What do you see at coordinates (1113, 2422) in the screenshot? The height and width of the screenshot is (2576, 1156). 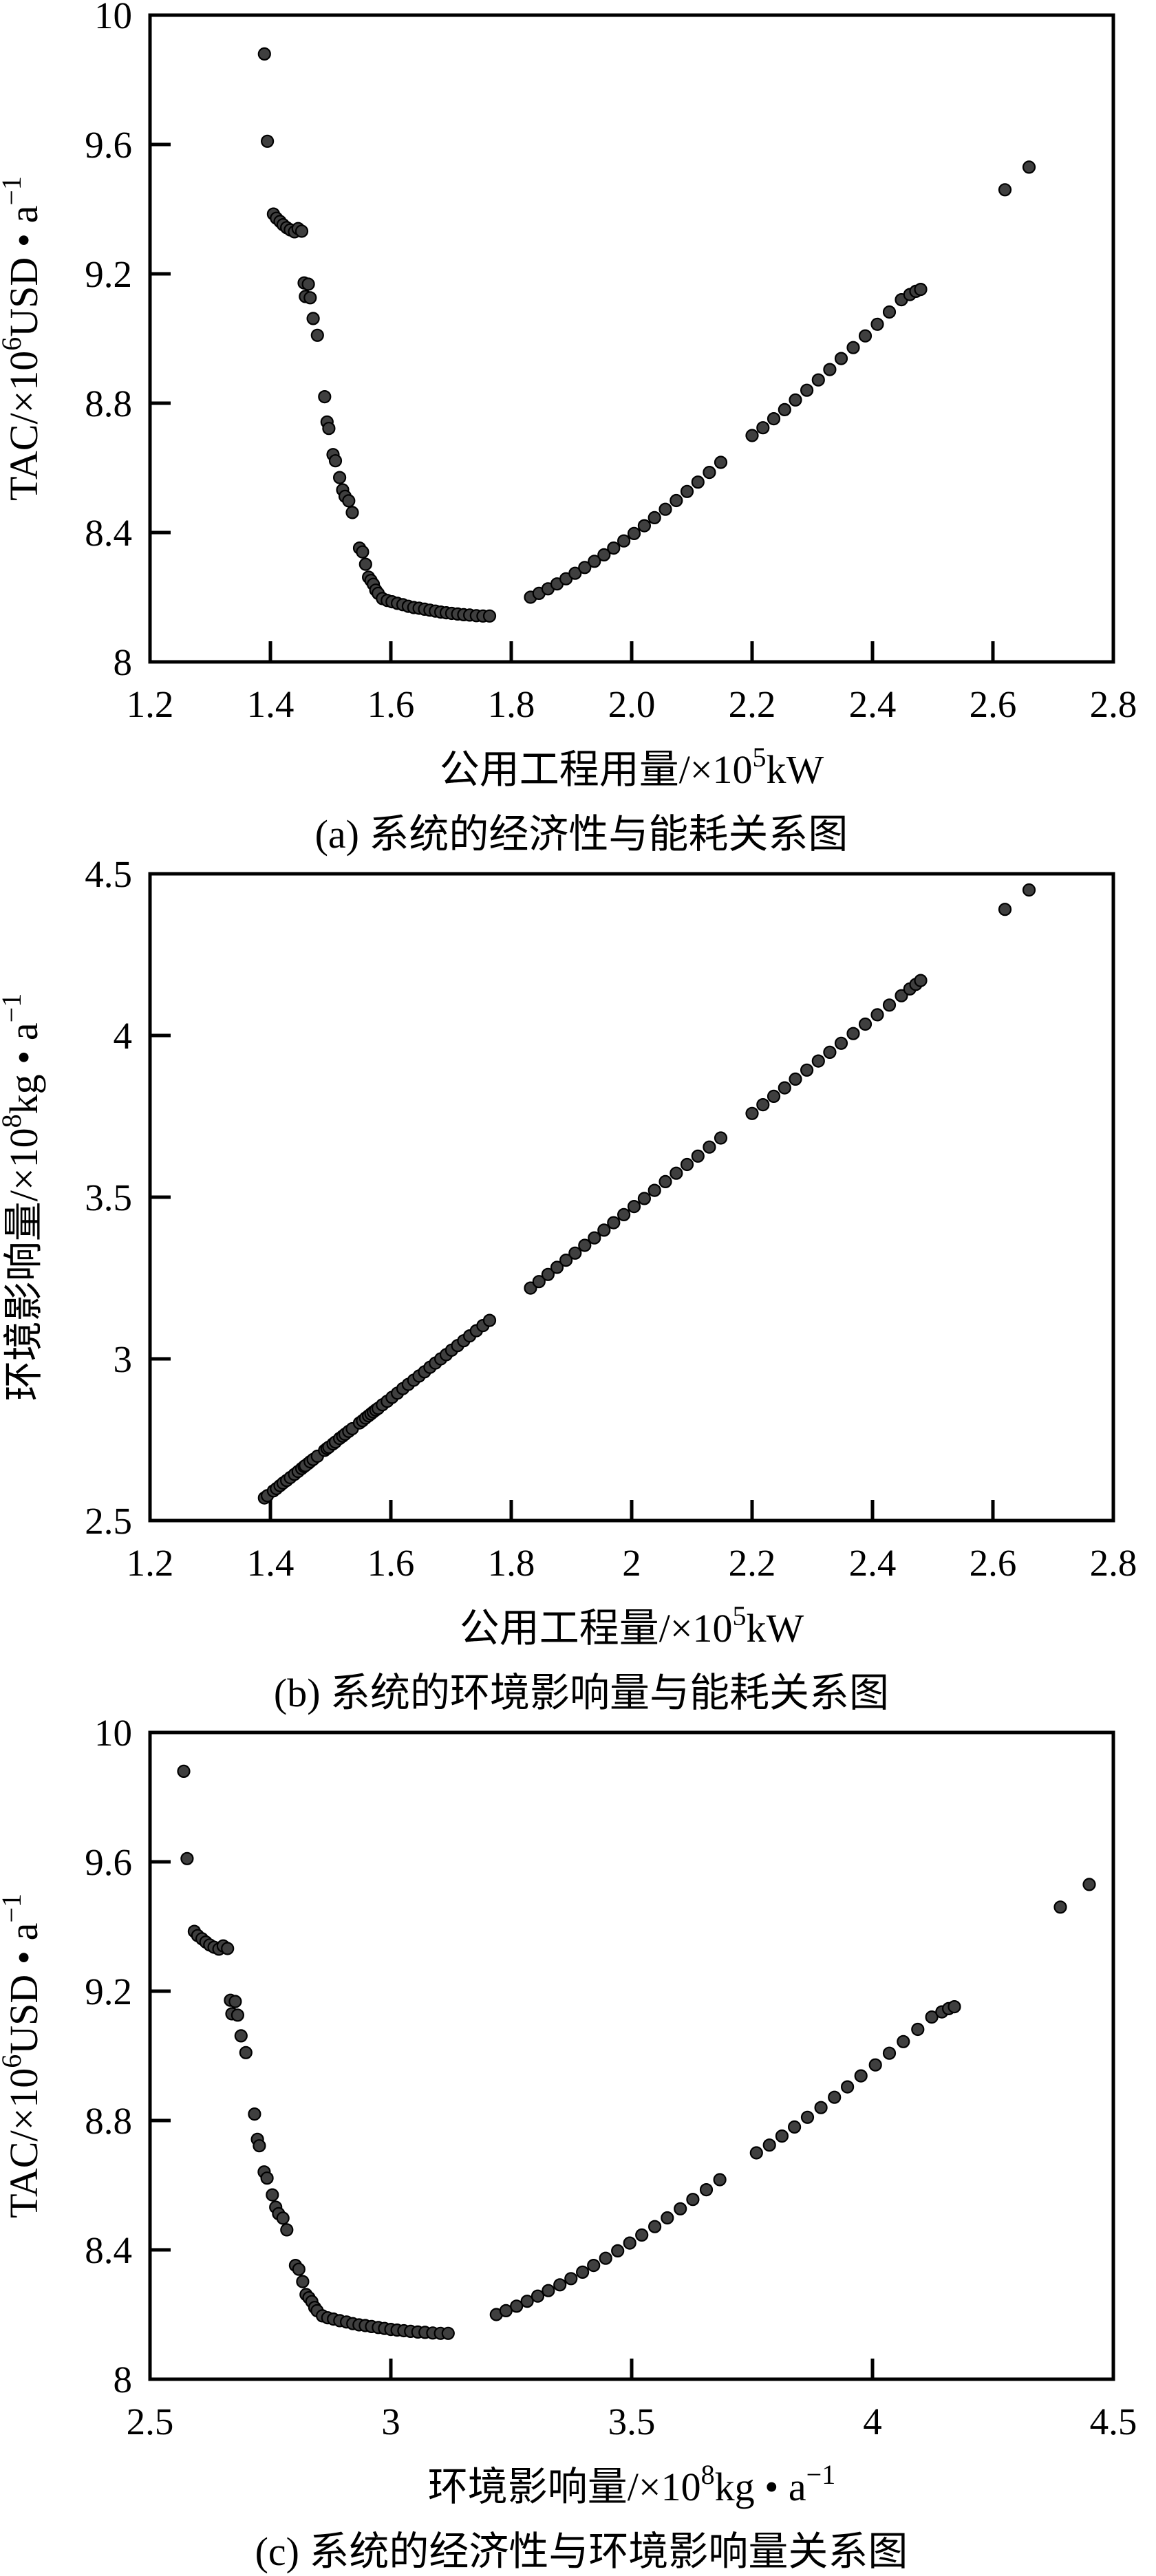 I see `x-tick-label: 4.5` at bounding box center [1113, 2422].